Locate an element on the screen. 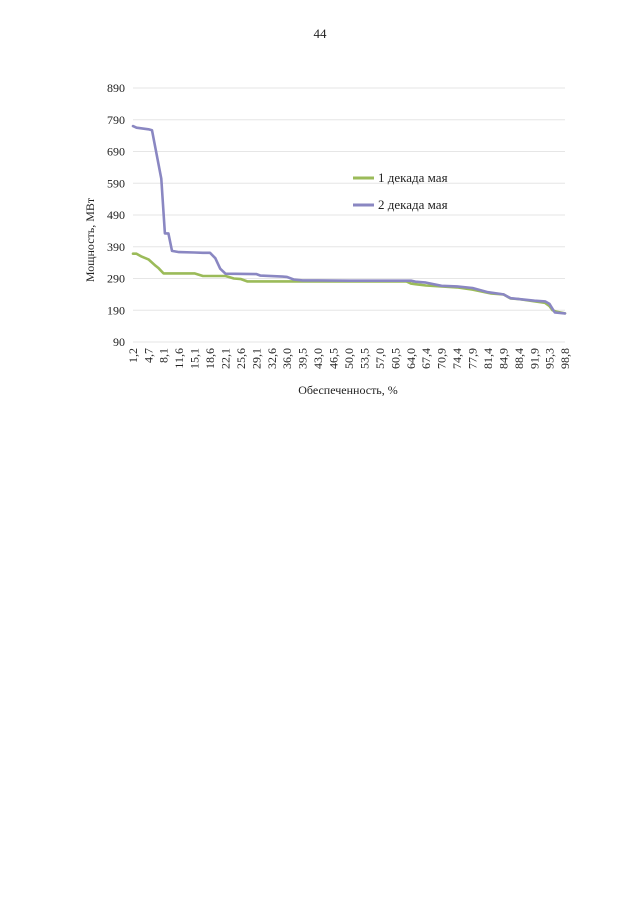 The image size is (640, 921). page-number: 44 is located at coordinates (320, 33).